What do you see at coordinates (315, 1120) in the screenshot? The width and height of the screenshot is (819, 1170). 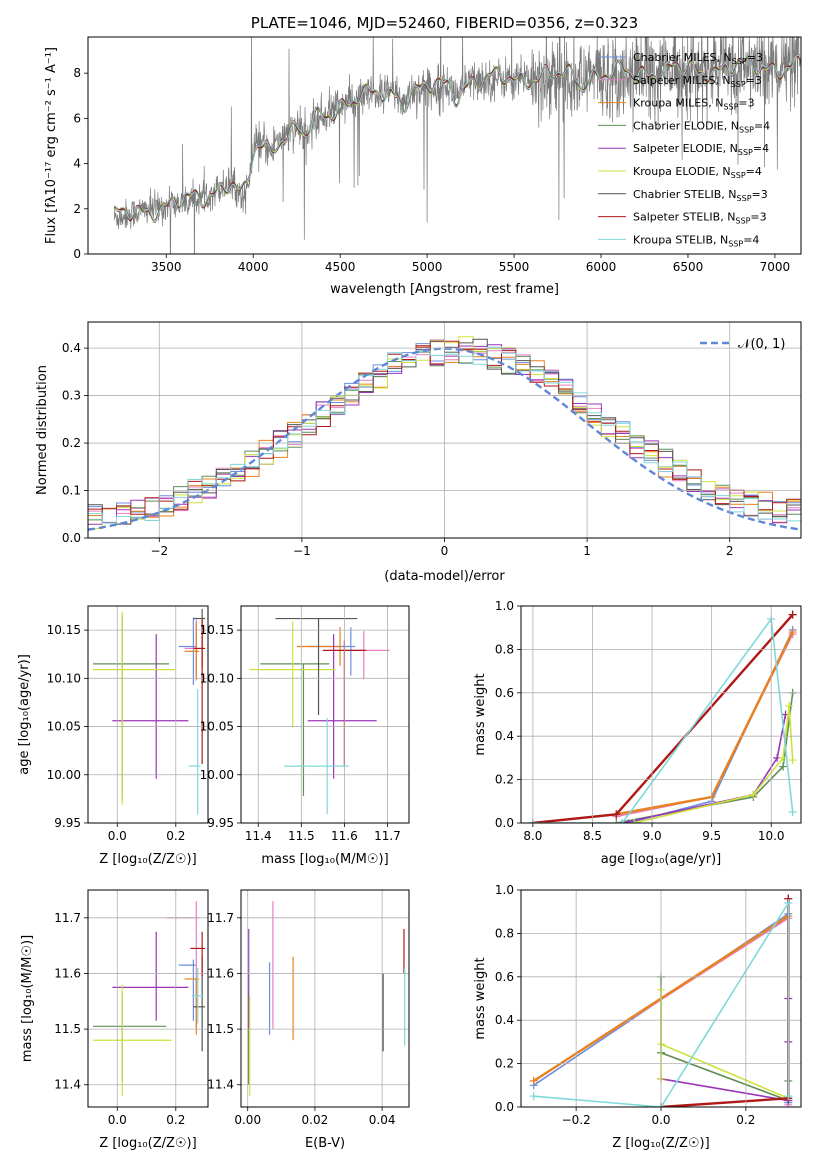 I see `x-tick-label: 0.02` at bounding box center [315, 1120].